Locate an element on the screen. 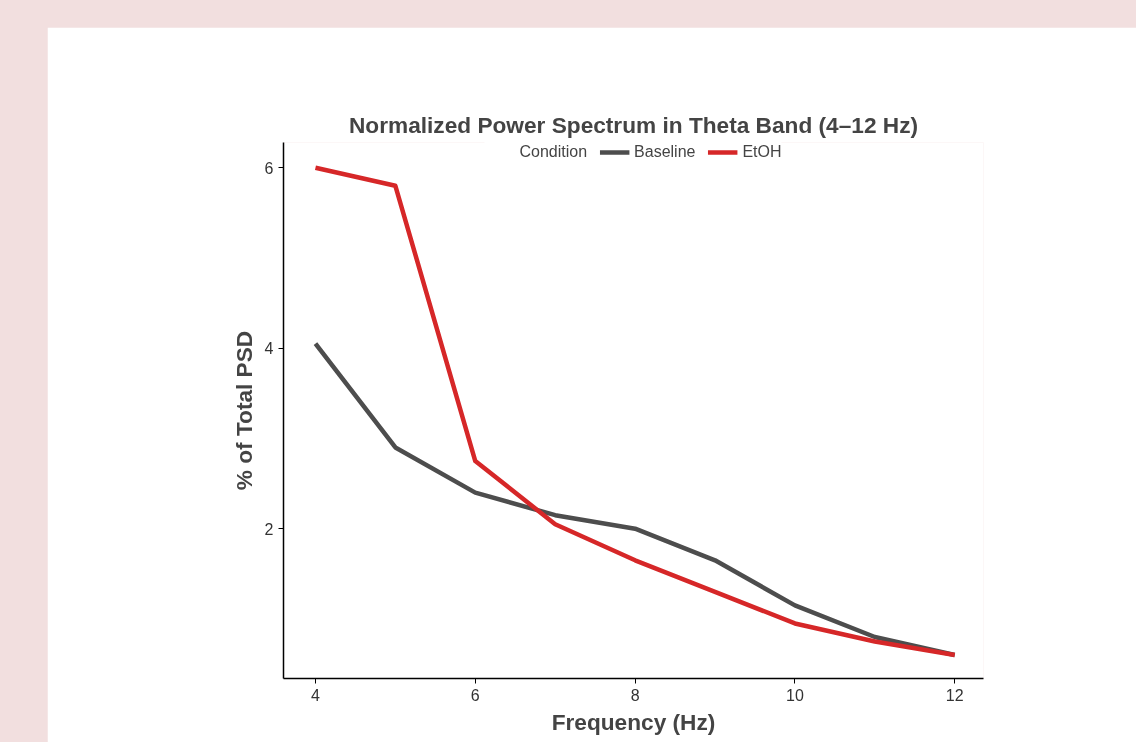 This screenshot has height=742, width=1136. y-axis-title: % of Total PSD is located at coordinates (243, 410).